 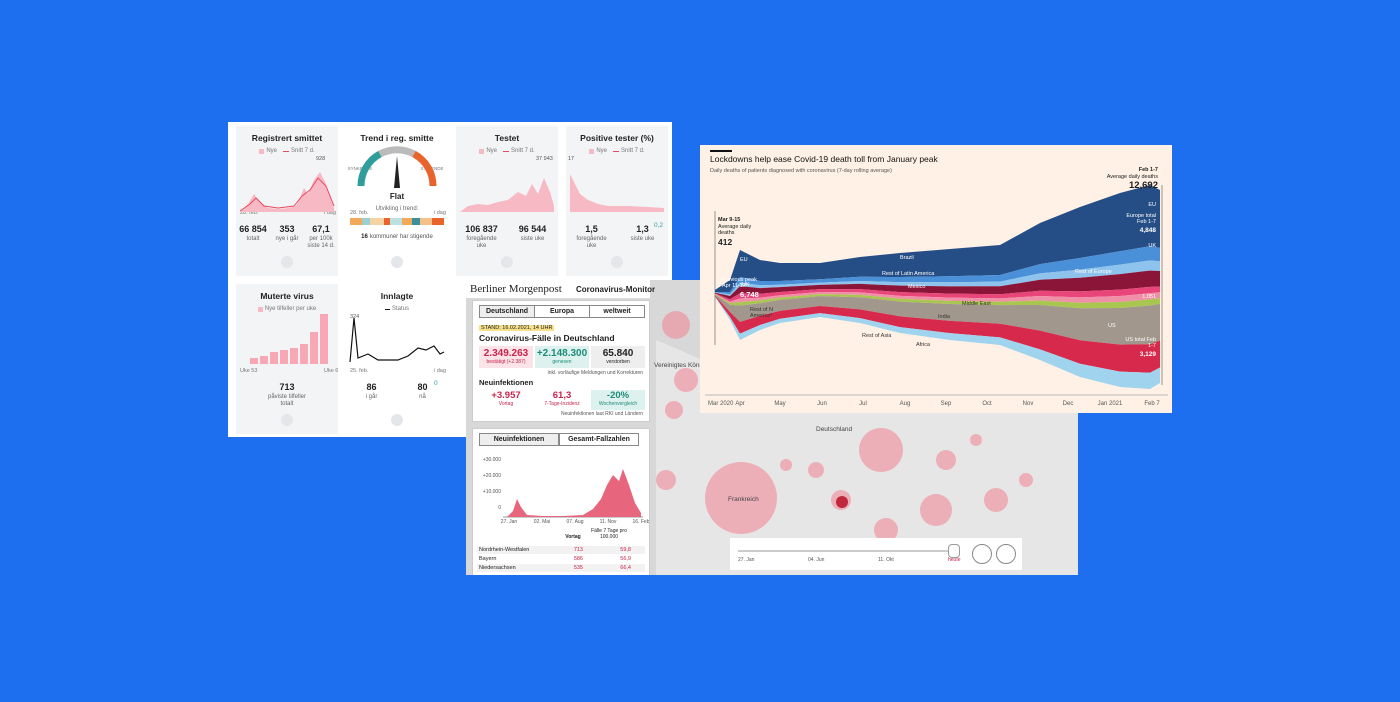 What do you see at coordinates (522, 151) in the screenshot?
I see `legend-text: Snitt 7 d.` at bounding box center [522, 151].